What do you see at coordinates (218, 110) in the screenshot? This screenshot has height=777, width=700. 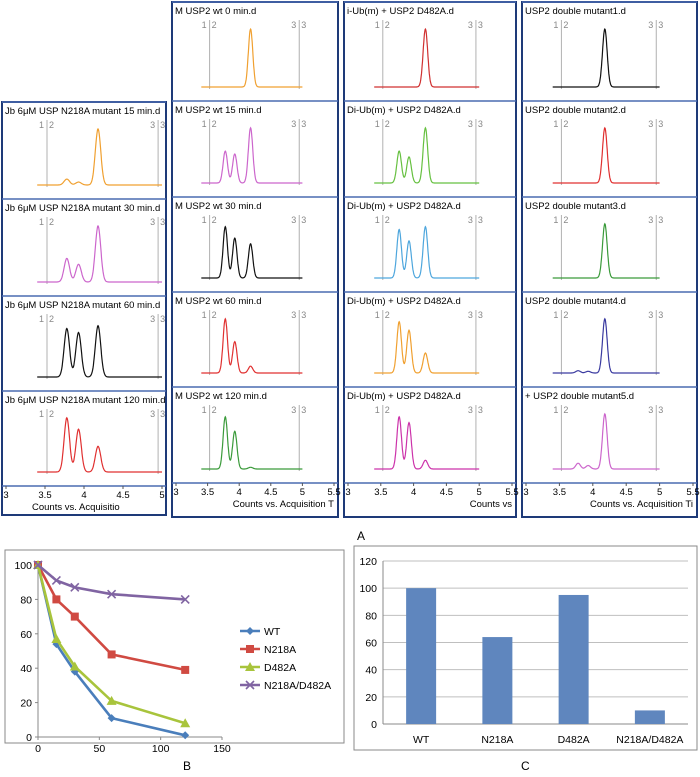 I see `trace-cell-title: M USP2 wt 15 min.d` at bounding box center [218, 110].